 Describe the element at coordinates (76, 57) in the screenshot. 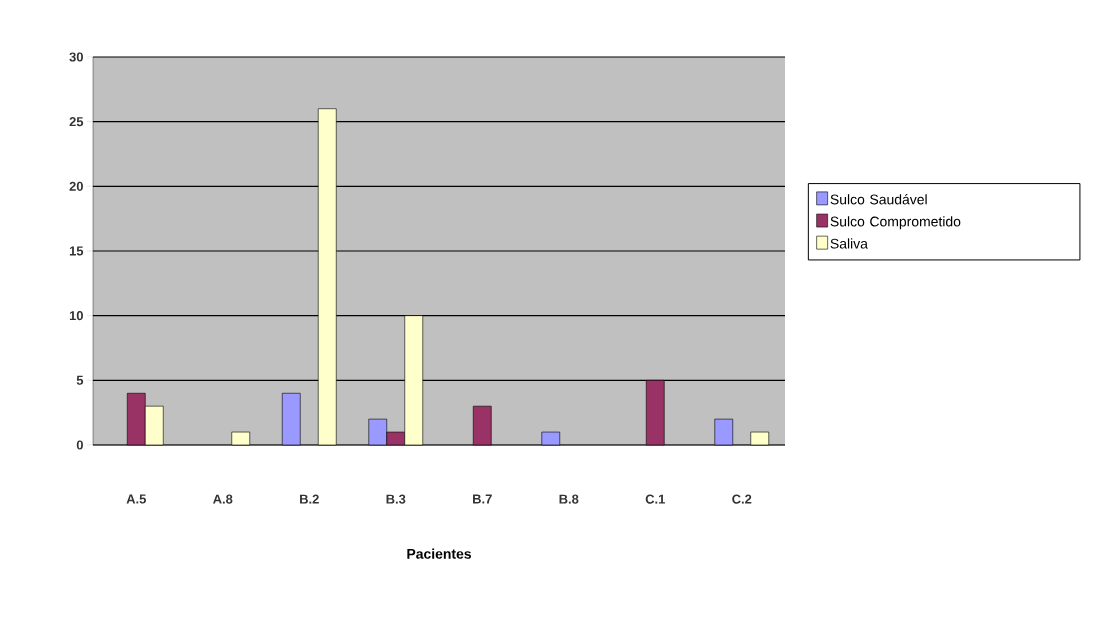

I see `y-tick-label: 30` at that location.